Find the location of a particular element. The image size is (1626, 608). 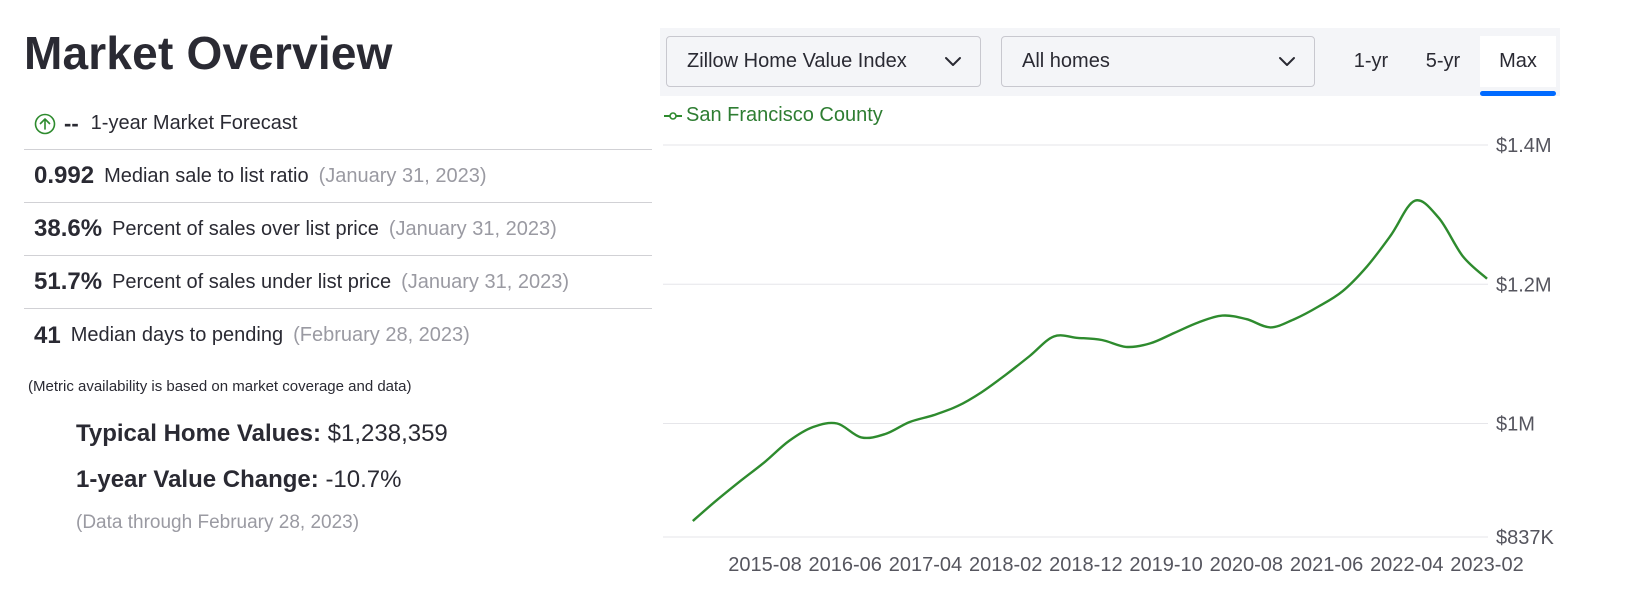

one-year-change: 1-year Value Change: -10.7% is located at coordinates (262, 480).